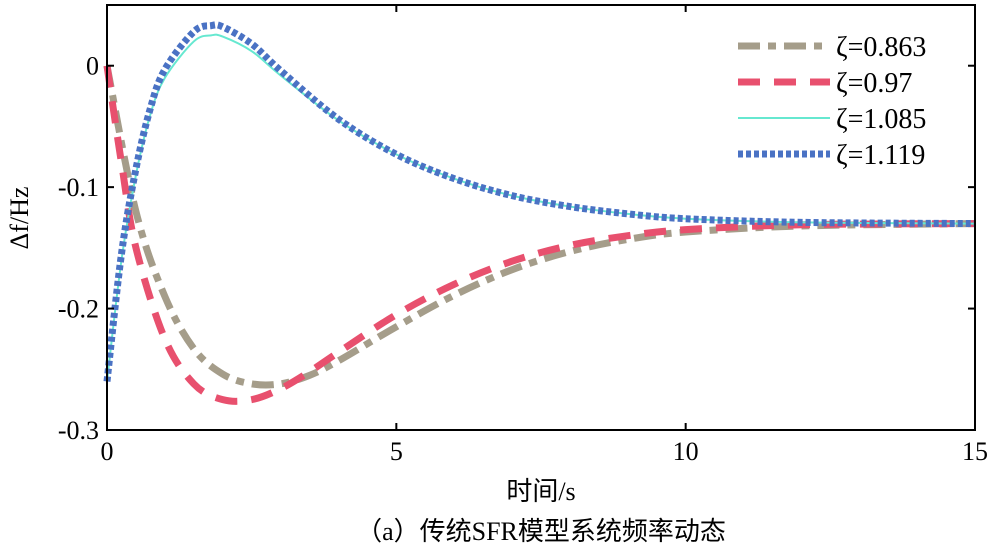 This screenshot has width=990, height=550. What do you see at coordinates (78, 430) in the screenshot?
I see `y-tick-label: -0.3` at bounding box center [78, 430].